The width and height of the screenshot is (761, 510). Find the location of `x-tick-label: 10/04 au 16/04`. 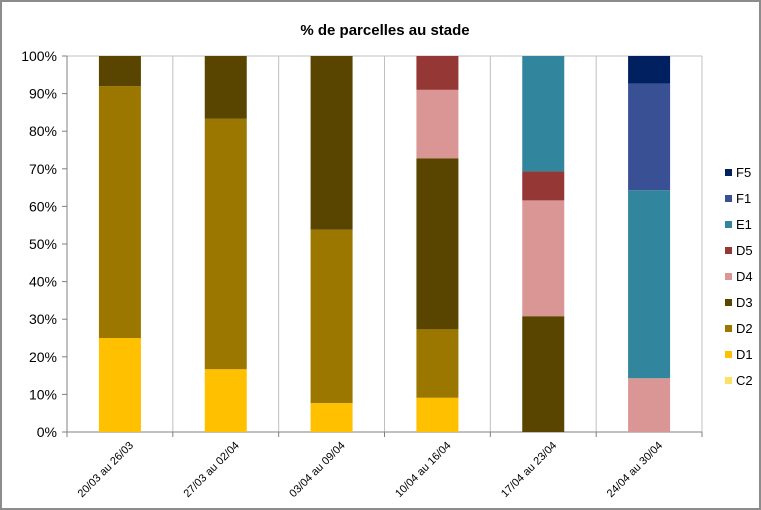

x-tick-label: 10/04 au 16/04 is located at coordinates (423, 470).